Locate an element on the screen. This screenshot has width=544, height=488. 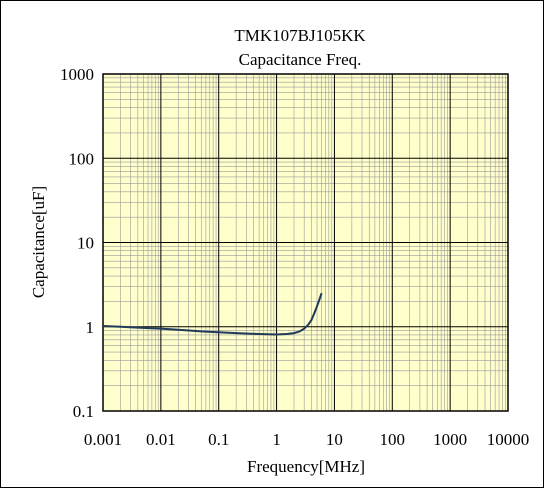
x-tick-label: 100 is located at coordinates (393, 439).